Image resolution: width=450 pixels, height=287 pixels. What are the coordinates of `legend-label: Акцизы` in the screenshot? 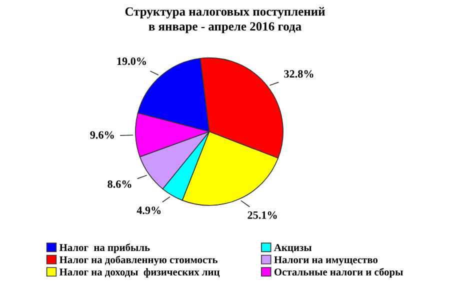 It's located at (293, 248).